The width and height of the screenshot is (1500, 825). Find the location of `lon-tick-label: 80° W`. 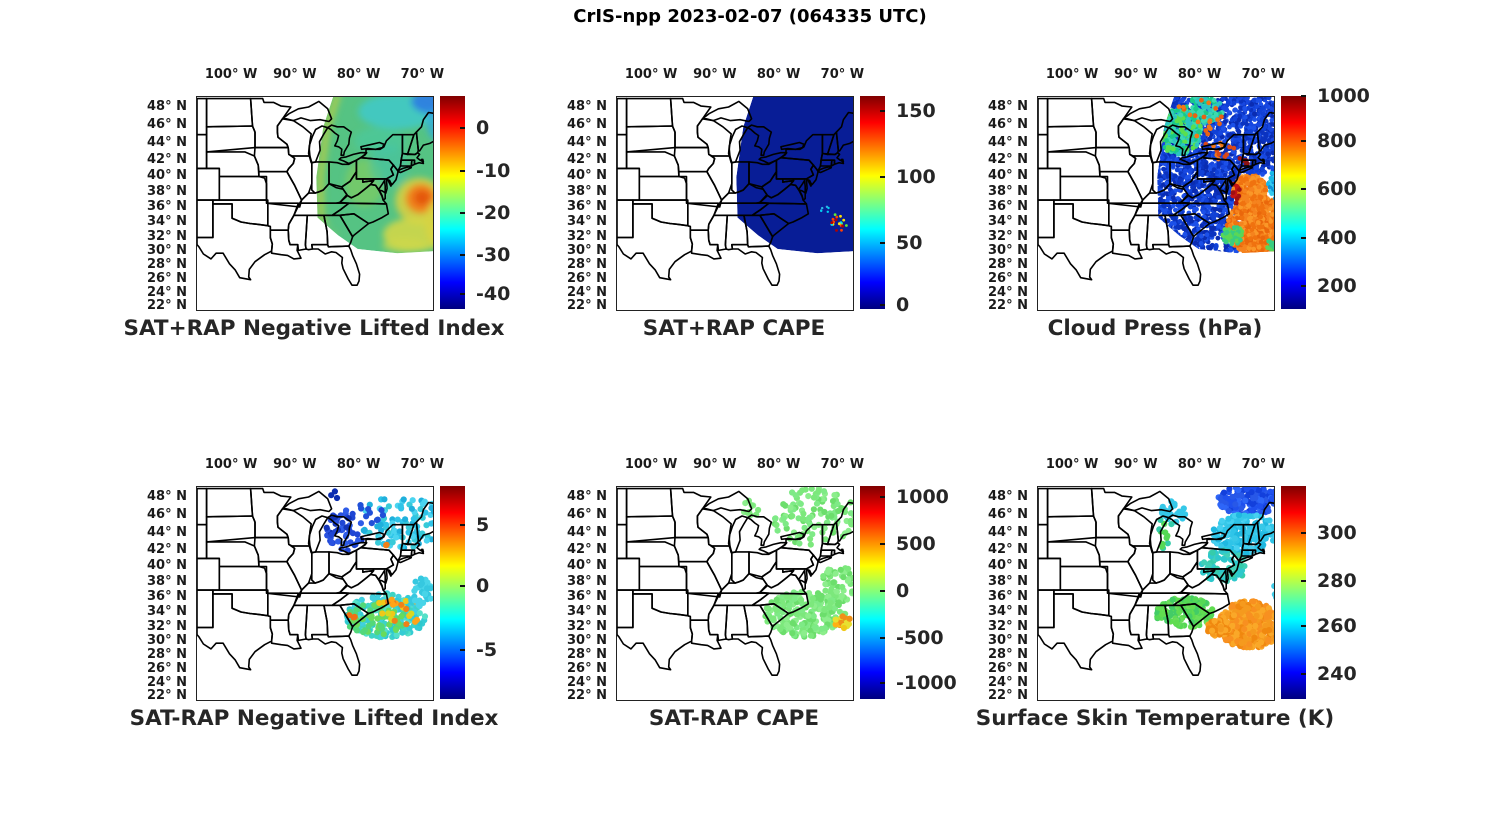

lon-tick-label: 80° W is located at coordinates (1199, 74).